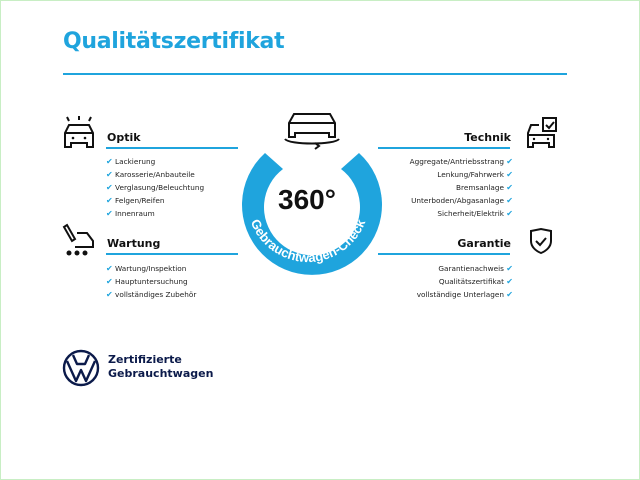  Describe the element at coordinates (124, 137) in the screenshot. I see `section-heading-optik: Optik` at that location.